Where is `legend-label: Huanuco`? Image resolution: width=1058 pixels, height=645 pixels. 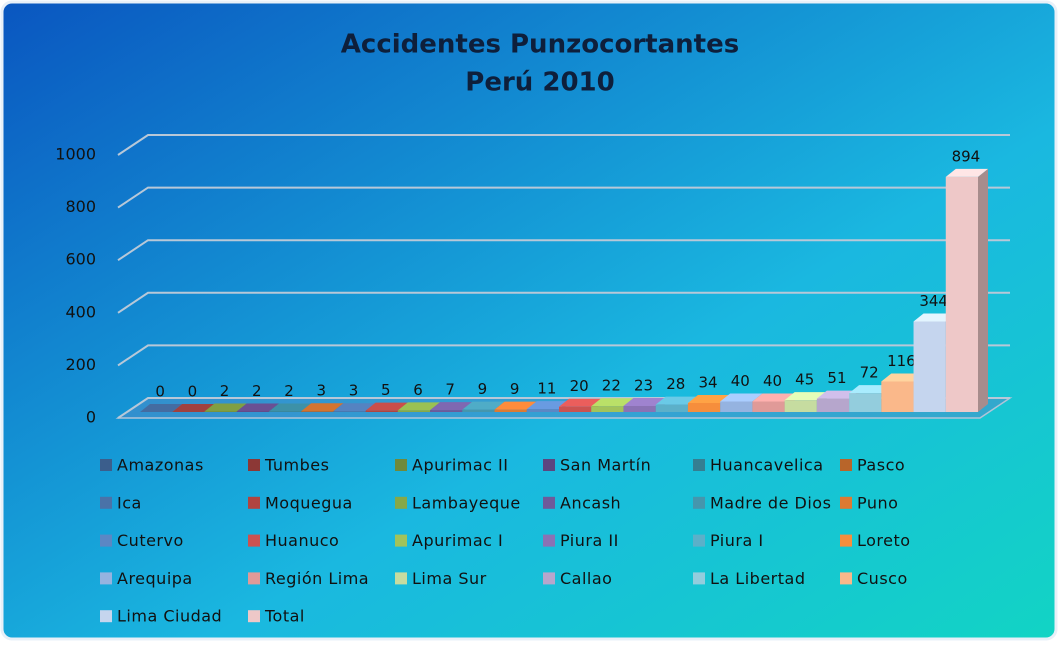
legend-label: Huanuco is located at coordinates (302, 540).